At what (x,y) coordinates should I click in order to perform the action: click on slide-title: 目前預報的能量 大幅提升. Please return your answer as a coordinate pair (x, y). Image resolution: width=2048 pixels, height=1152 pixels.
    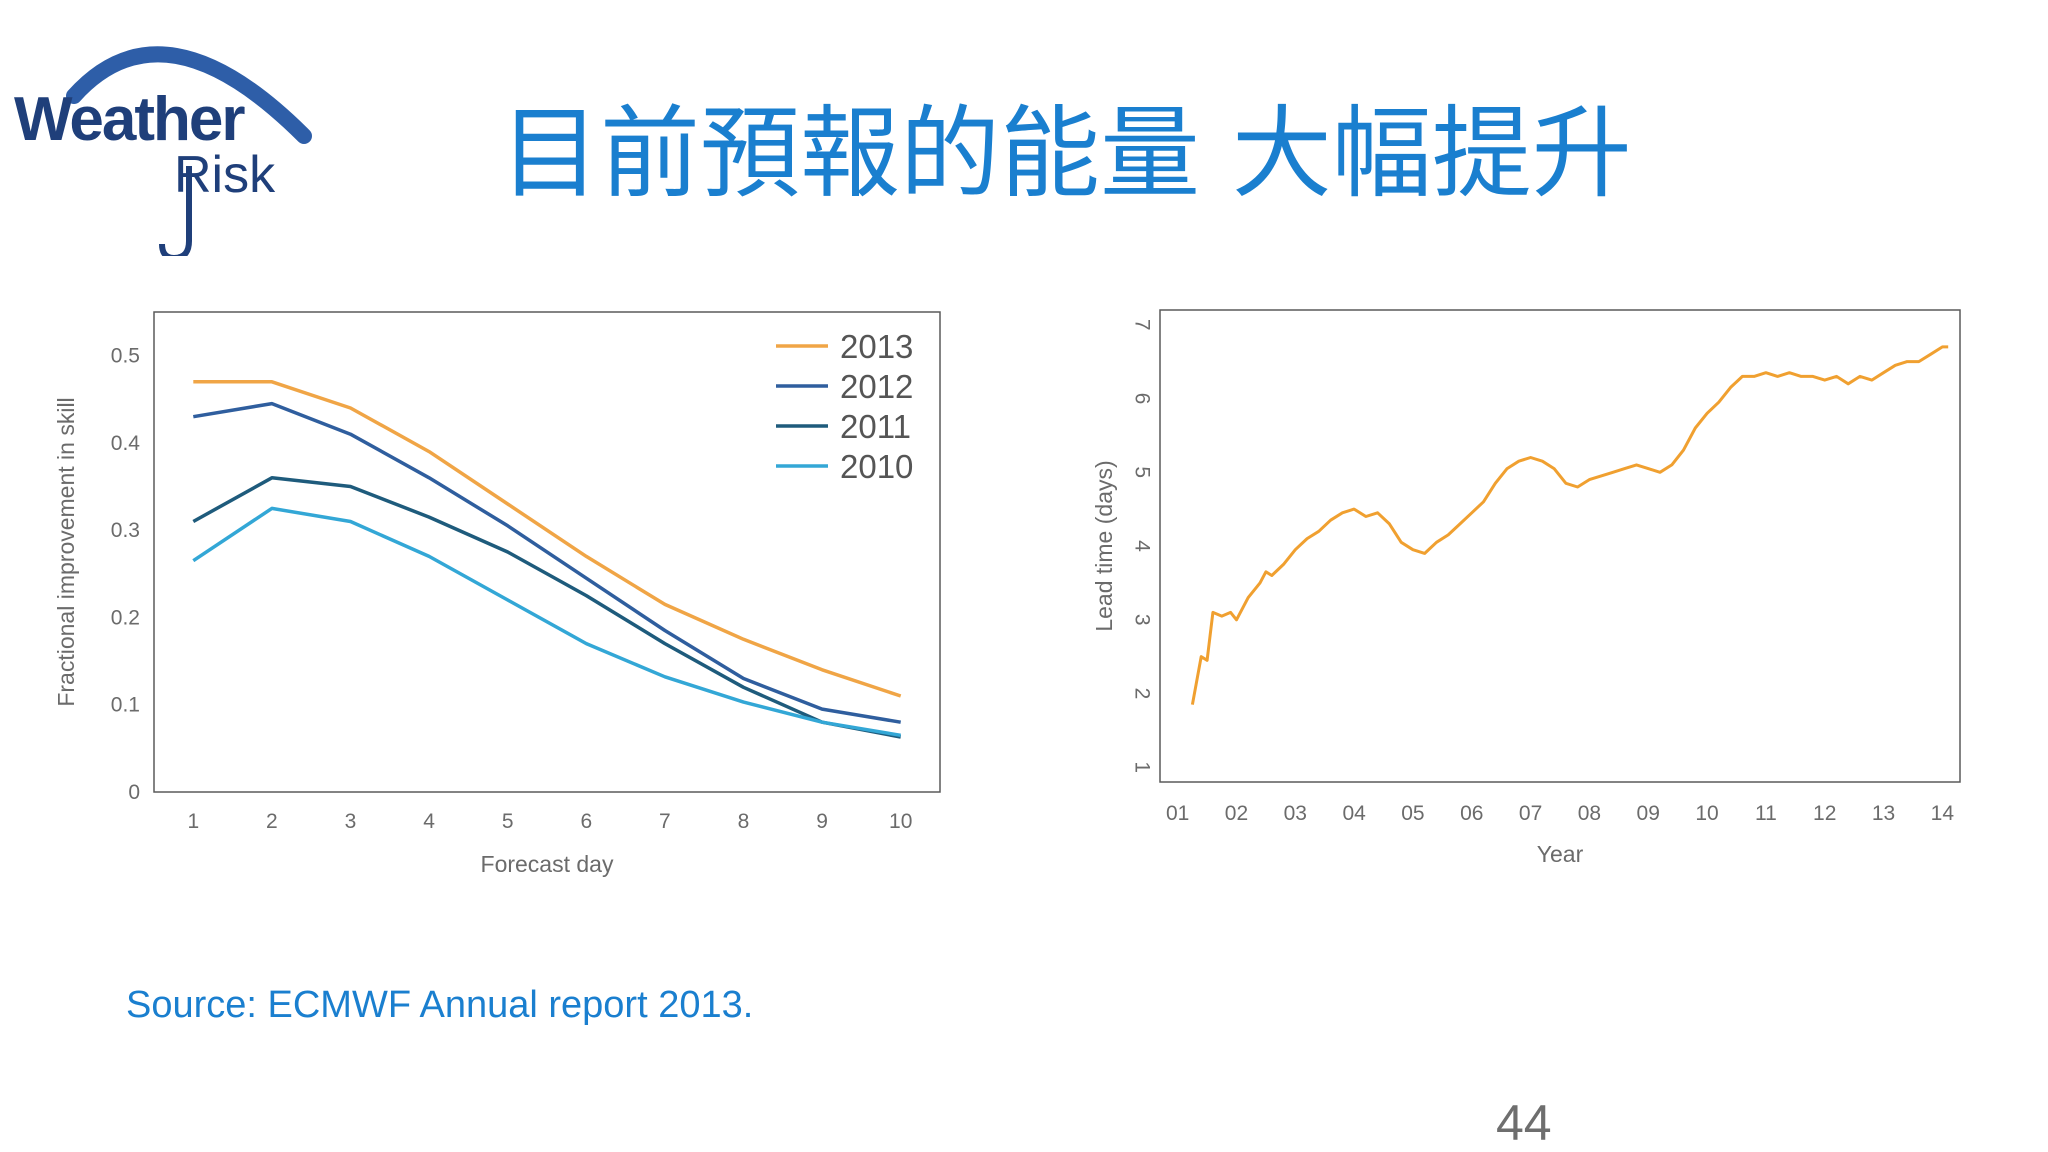
    Looking at the image, I should click on (1066, 153).